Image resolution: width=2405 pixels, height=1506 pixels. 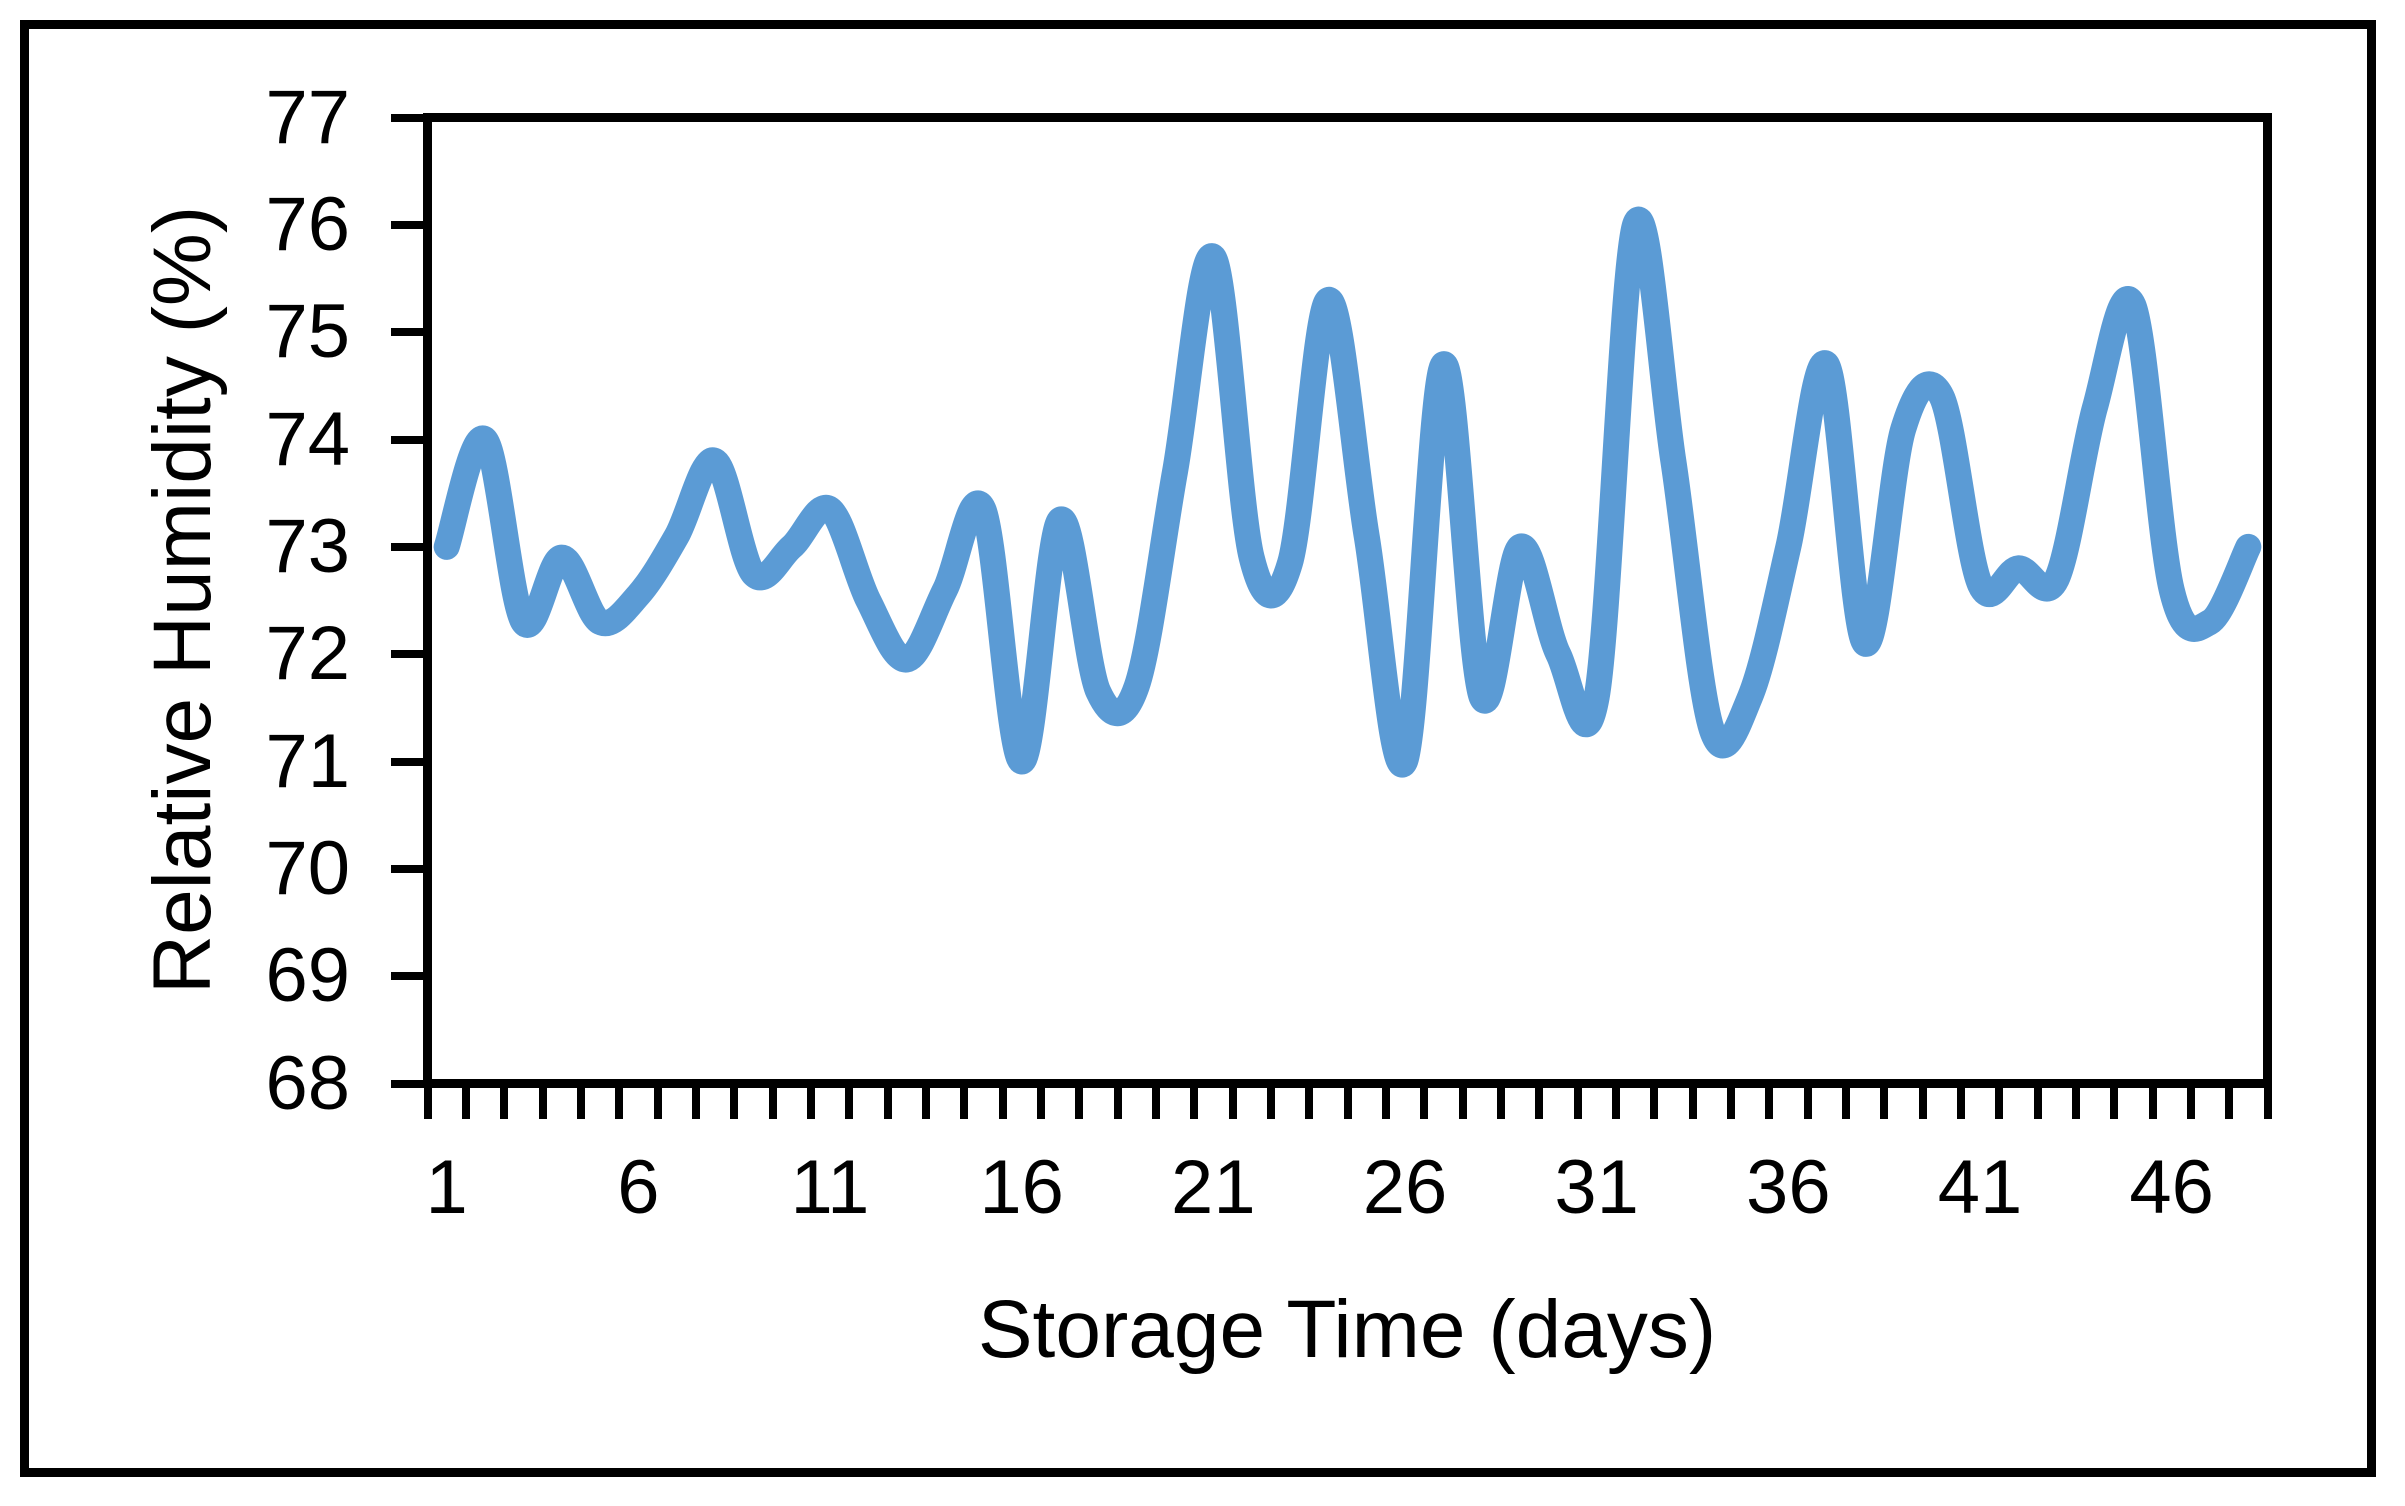 I want to click on x-tick-label: 1, so click(x=446, y=1187).